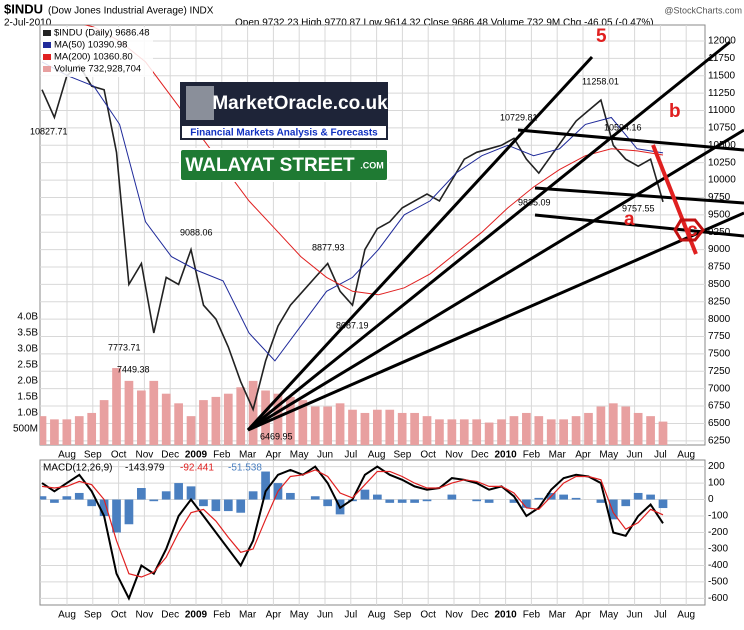 The height and width of the screenshot is (630, 744). I want to click on y-tick-label: 11250, so click(722, 93).